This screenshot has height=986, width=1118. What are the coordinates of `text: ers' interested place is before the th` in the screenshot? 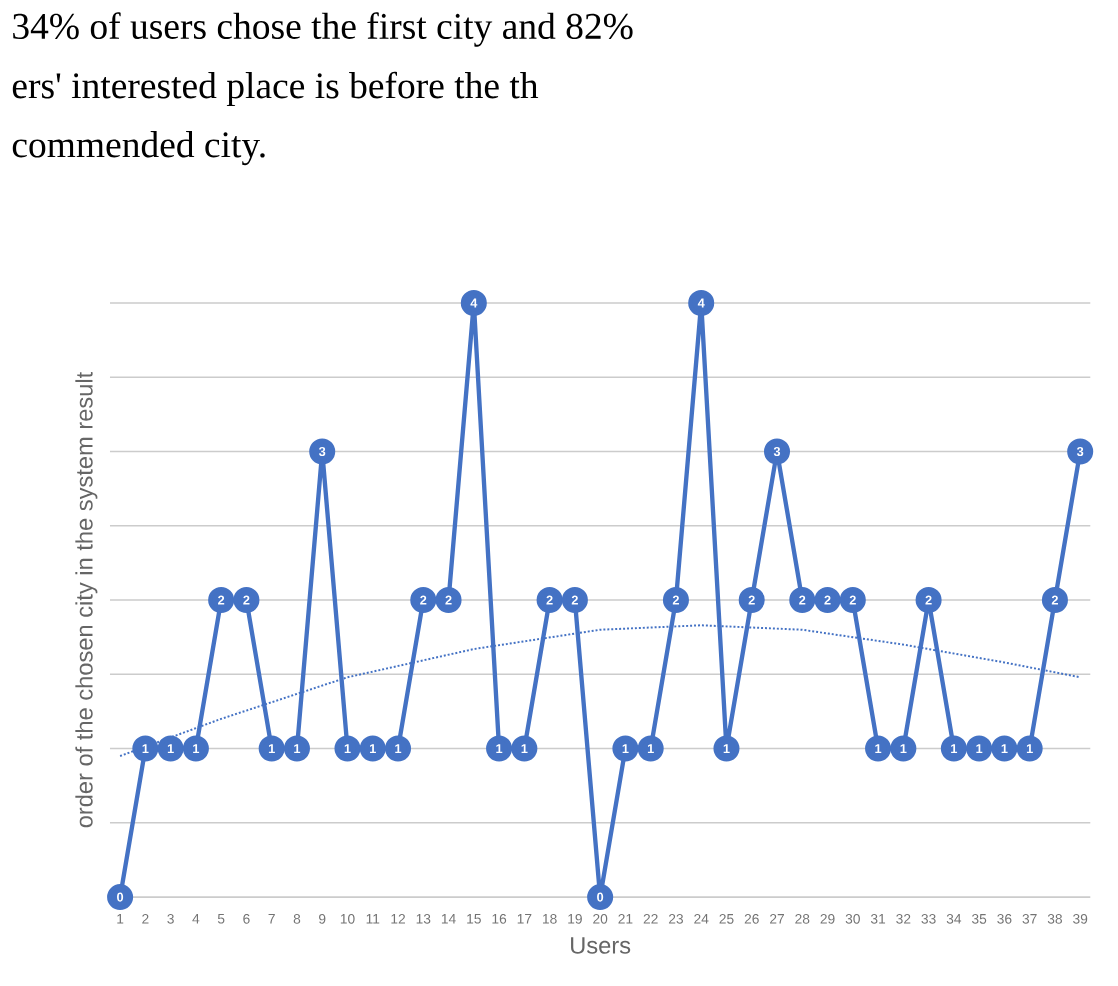 It's located at (275, 88).